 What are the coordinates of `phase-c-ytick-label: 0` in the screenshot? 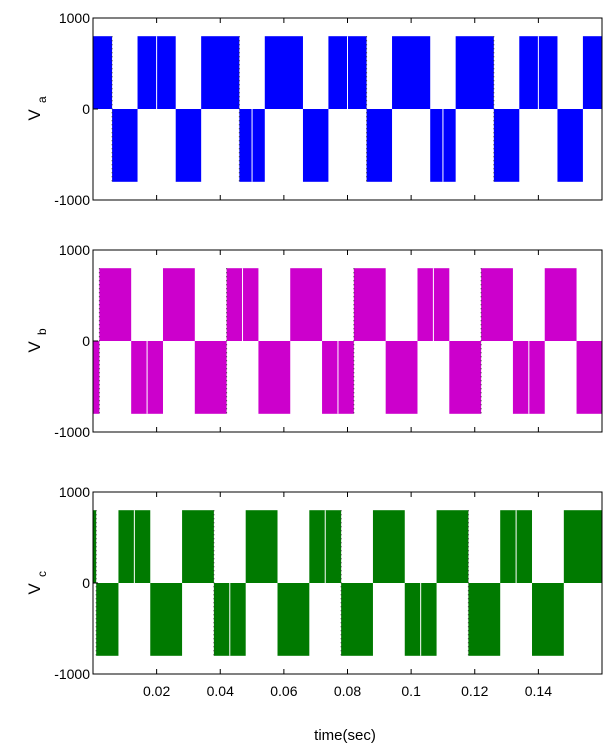 It's located at (86, 583).